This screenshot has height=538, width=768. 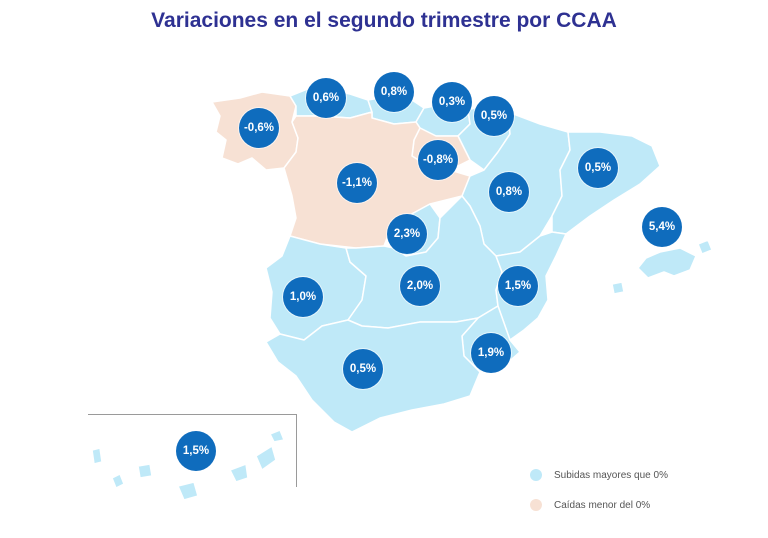 I want to click on region-baleares, so click(x=662, y=267).